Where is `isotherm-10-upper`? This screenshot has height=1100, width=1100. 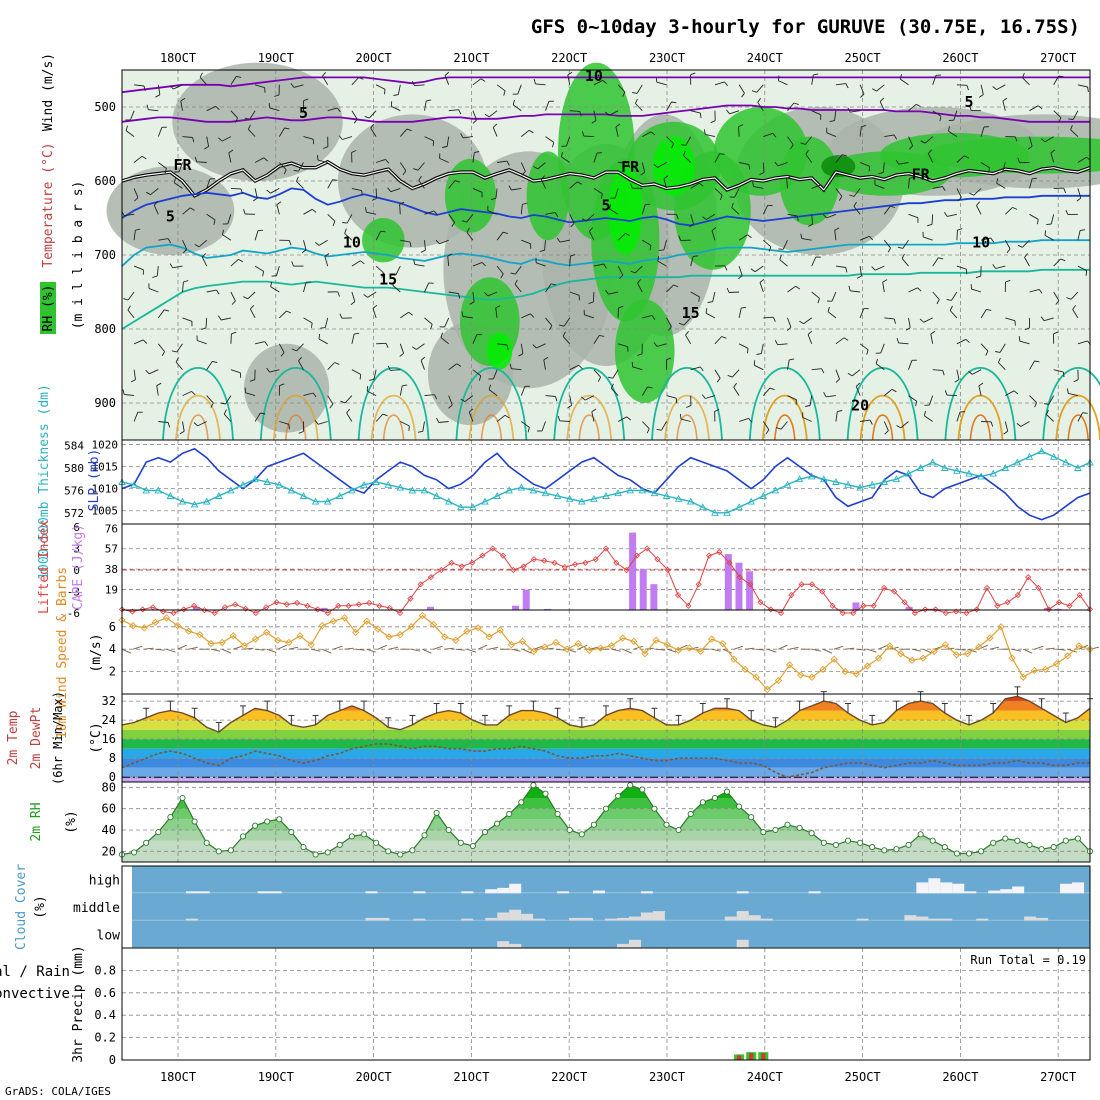
isotherm-10-upper is located at coordinates (605, 85).